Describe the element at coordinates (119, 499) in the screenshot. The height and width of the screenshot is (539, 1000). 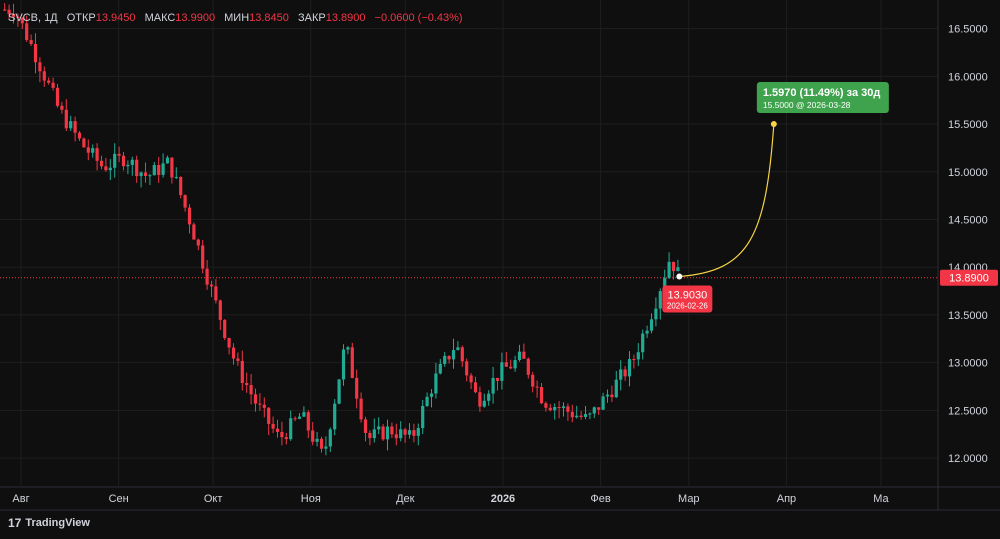
I see `x-tick-label: Сен` at that location.